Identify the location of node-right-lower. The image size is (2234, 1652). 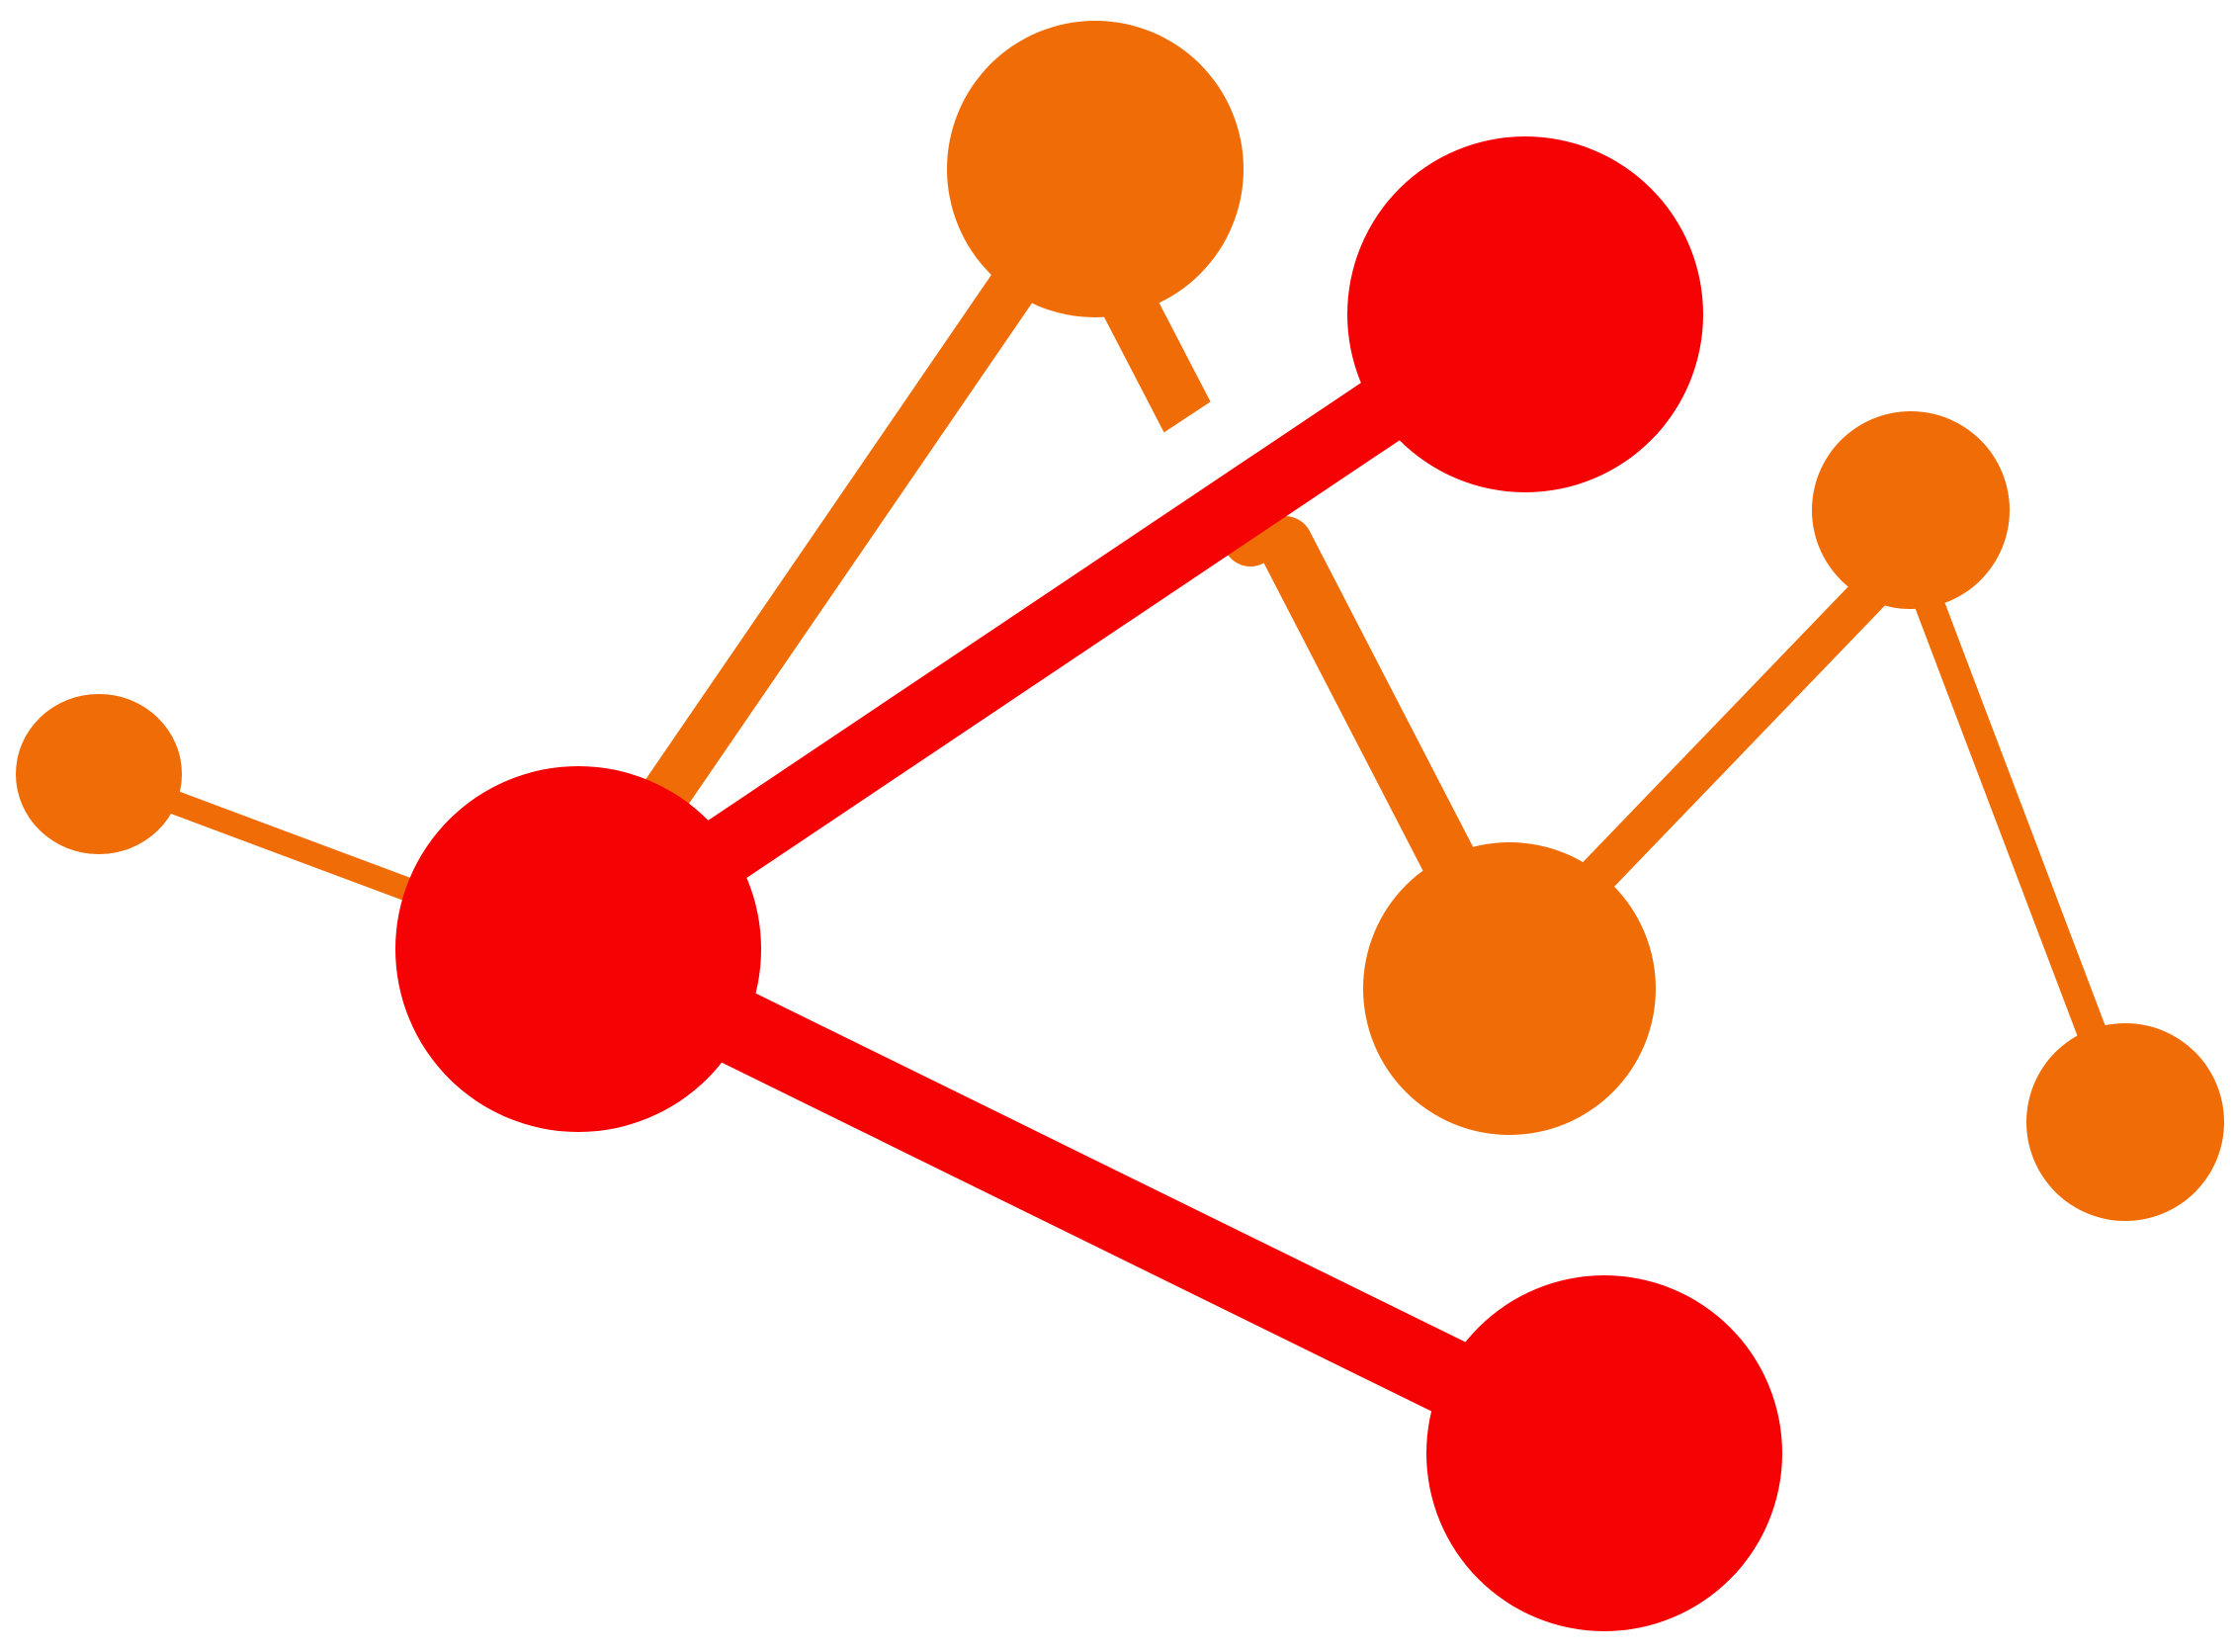
(2125, 1122).